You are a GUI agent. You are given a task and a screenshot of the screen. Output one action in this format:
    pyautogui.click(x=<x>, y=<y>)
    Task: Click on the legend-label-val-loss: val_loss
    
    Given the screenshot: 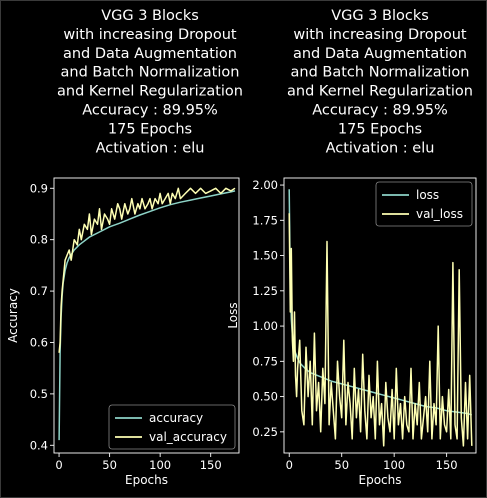 What is the action you would take?
    pyautogui.click(x=439, y=214)
    